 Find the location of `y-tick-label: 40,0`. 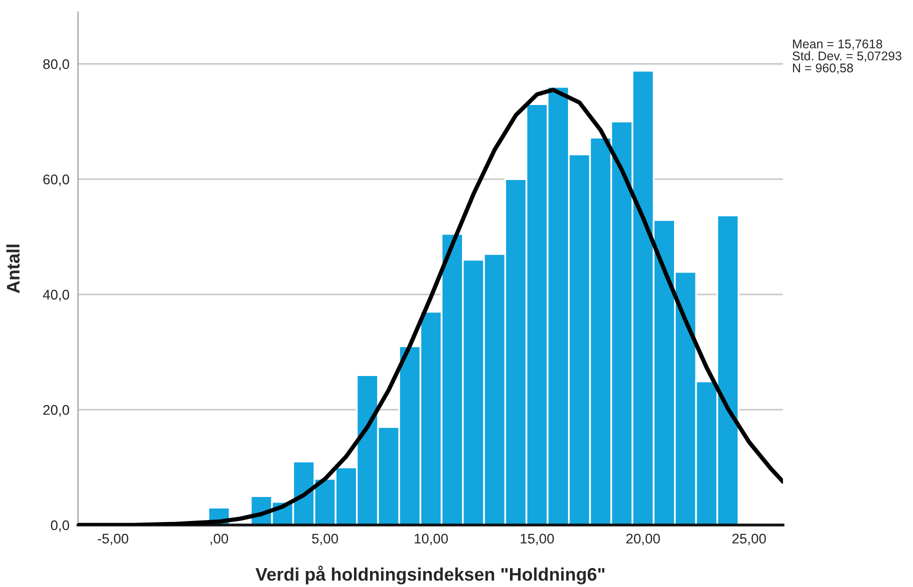

y-tick-label: 40,0 is located at coordinates (56, 296).